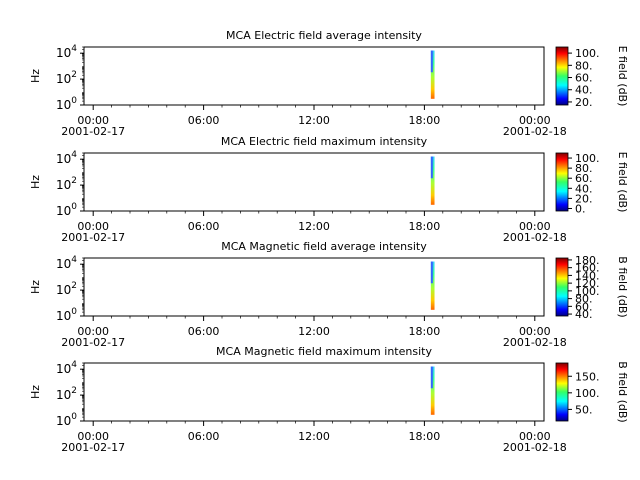 The height and width of the screenshot is (480, 640). Describe the element at coordinates (587, 275) in the screenshot. I see `colorbar-tick-label: 140.` at that location.